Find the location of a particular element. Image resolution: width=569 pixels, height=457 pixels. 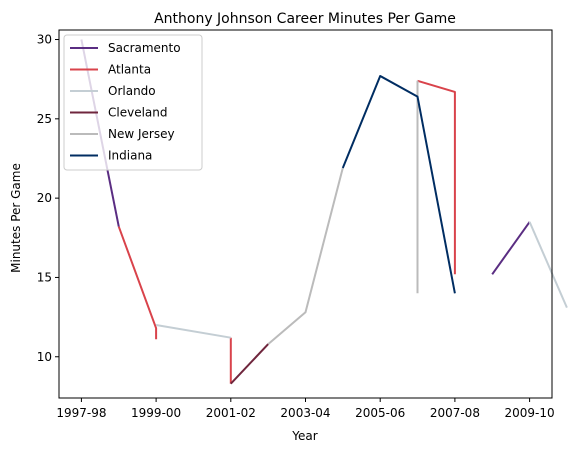

x-tick-label: 2009-10 is located at coordinates (530, 413).